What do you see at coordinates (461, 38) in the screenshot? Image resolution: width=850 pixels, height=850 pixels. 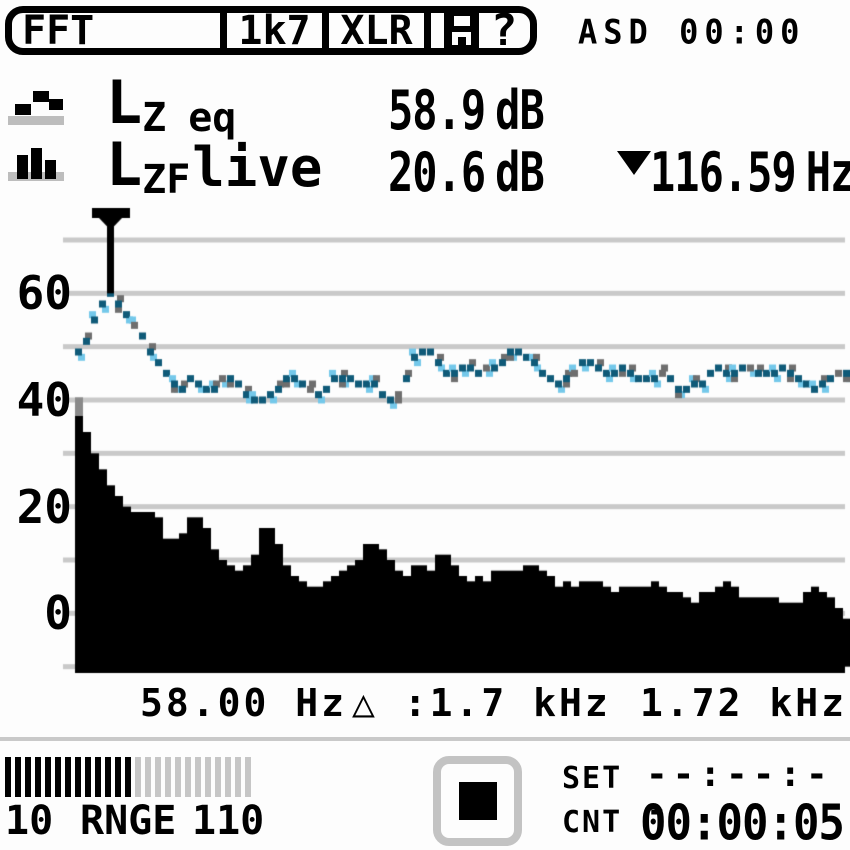 I see `floppy-label` at bounding box center [461, 38].